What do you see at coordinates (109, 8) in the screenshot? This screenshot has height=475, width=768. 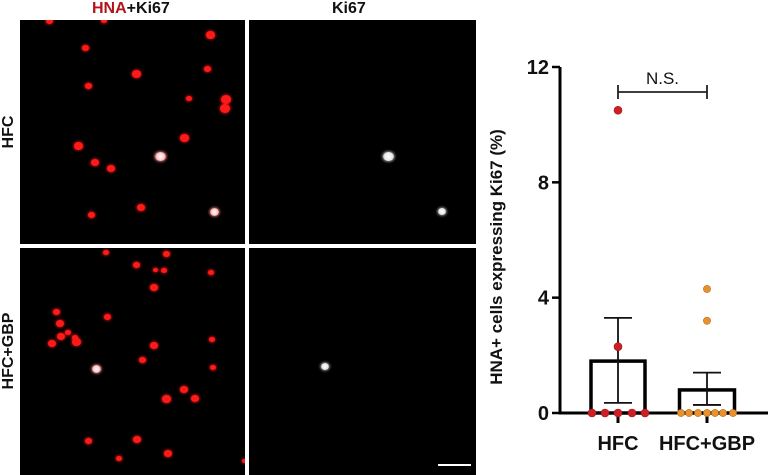 I see `hna-label: HNA` at bounding box center [109, 8].